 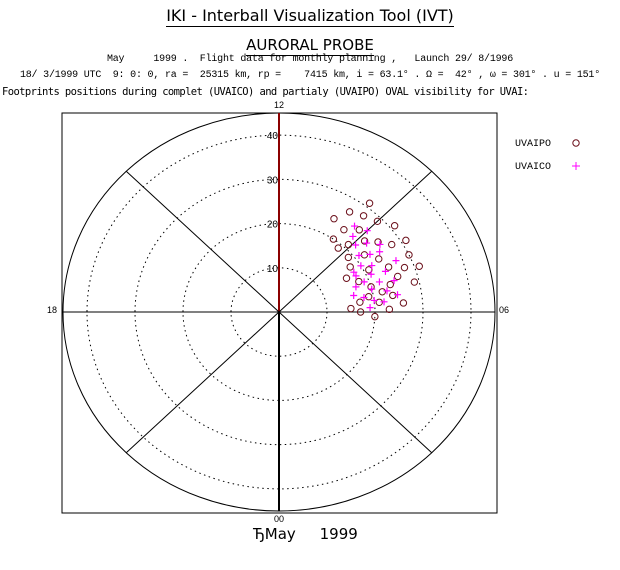 What do you see at coordinates (533, 144) in the screenshot?
I see `legend-label-uvaipo: UVAIPO` at bounding box center [533, 144].